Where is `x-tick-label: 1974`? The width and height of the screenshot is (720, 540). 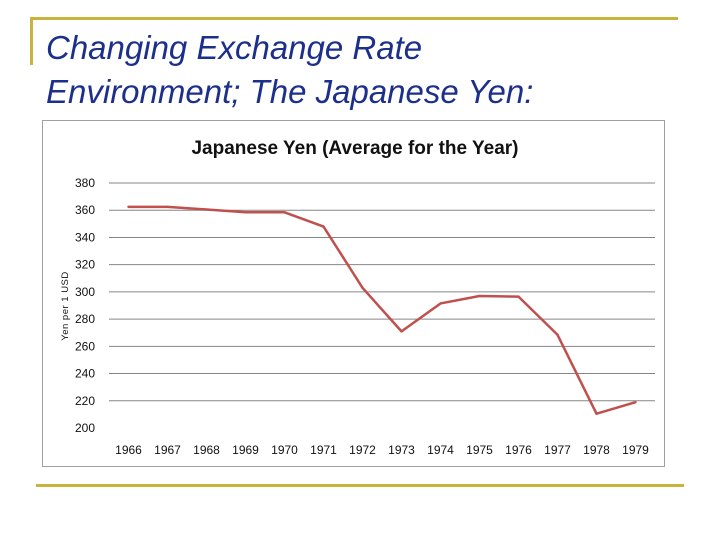
x-tick-label: 1974 is located at coordinates (440, 450).